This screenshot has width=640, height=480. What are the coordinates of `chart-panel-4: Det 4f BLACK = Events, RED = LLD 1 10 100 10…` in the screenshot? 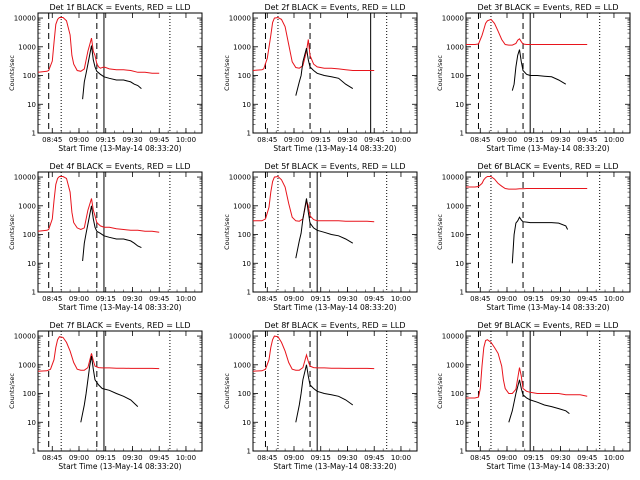 It's located at (105, 237).